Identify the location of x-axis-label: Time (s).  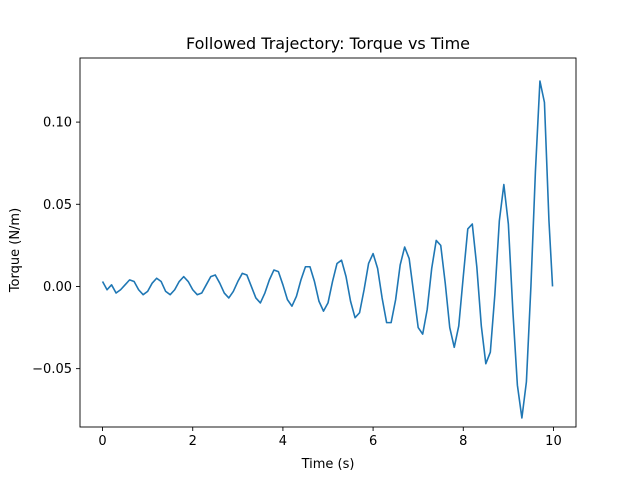
(328, 464).